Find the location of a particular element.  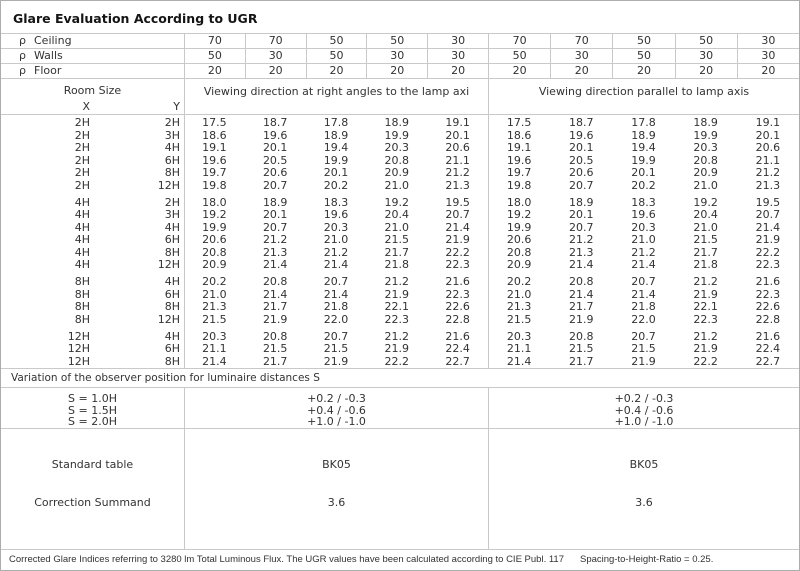

ugr-value: 17.5 is located at coordinates (214, 122).